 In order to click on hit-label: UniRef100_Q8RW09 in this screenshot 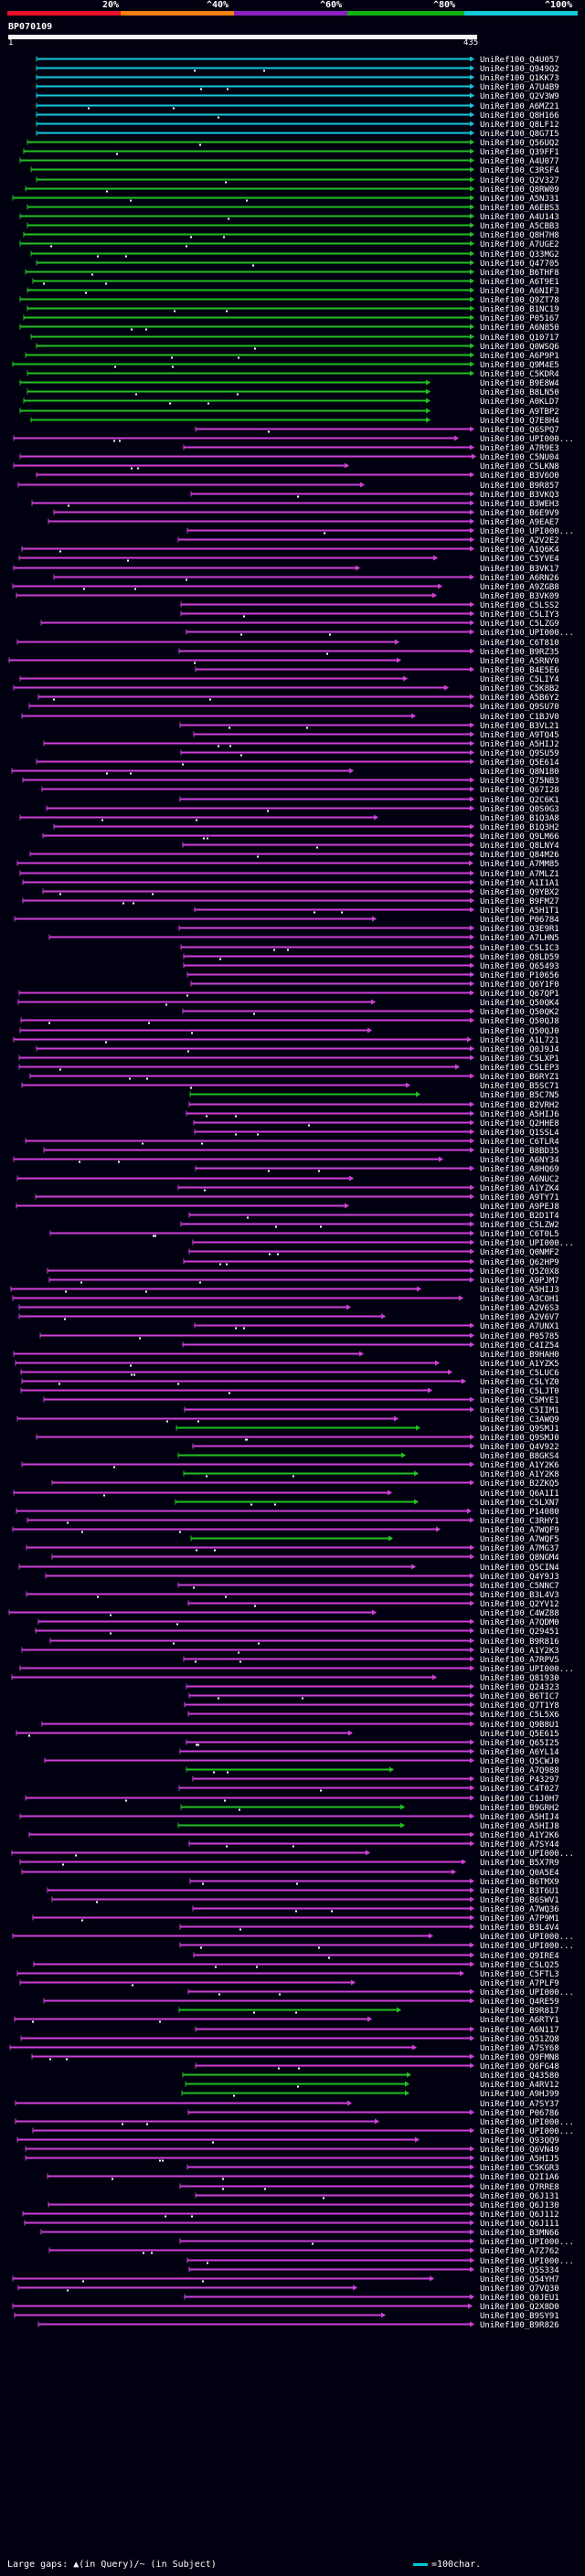, I will do `click(519, 190)`.